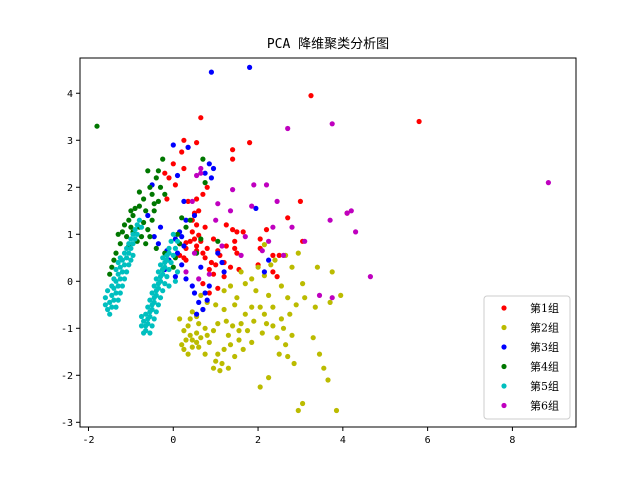 The image size is (640, 480). What do you see at coordinates (67, 376) in the screenshot?
I see `y-tick-label: -2` at bounding box center [67, 376].